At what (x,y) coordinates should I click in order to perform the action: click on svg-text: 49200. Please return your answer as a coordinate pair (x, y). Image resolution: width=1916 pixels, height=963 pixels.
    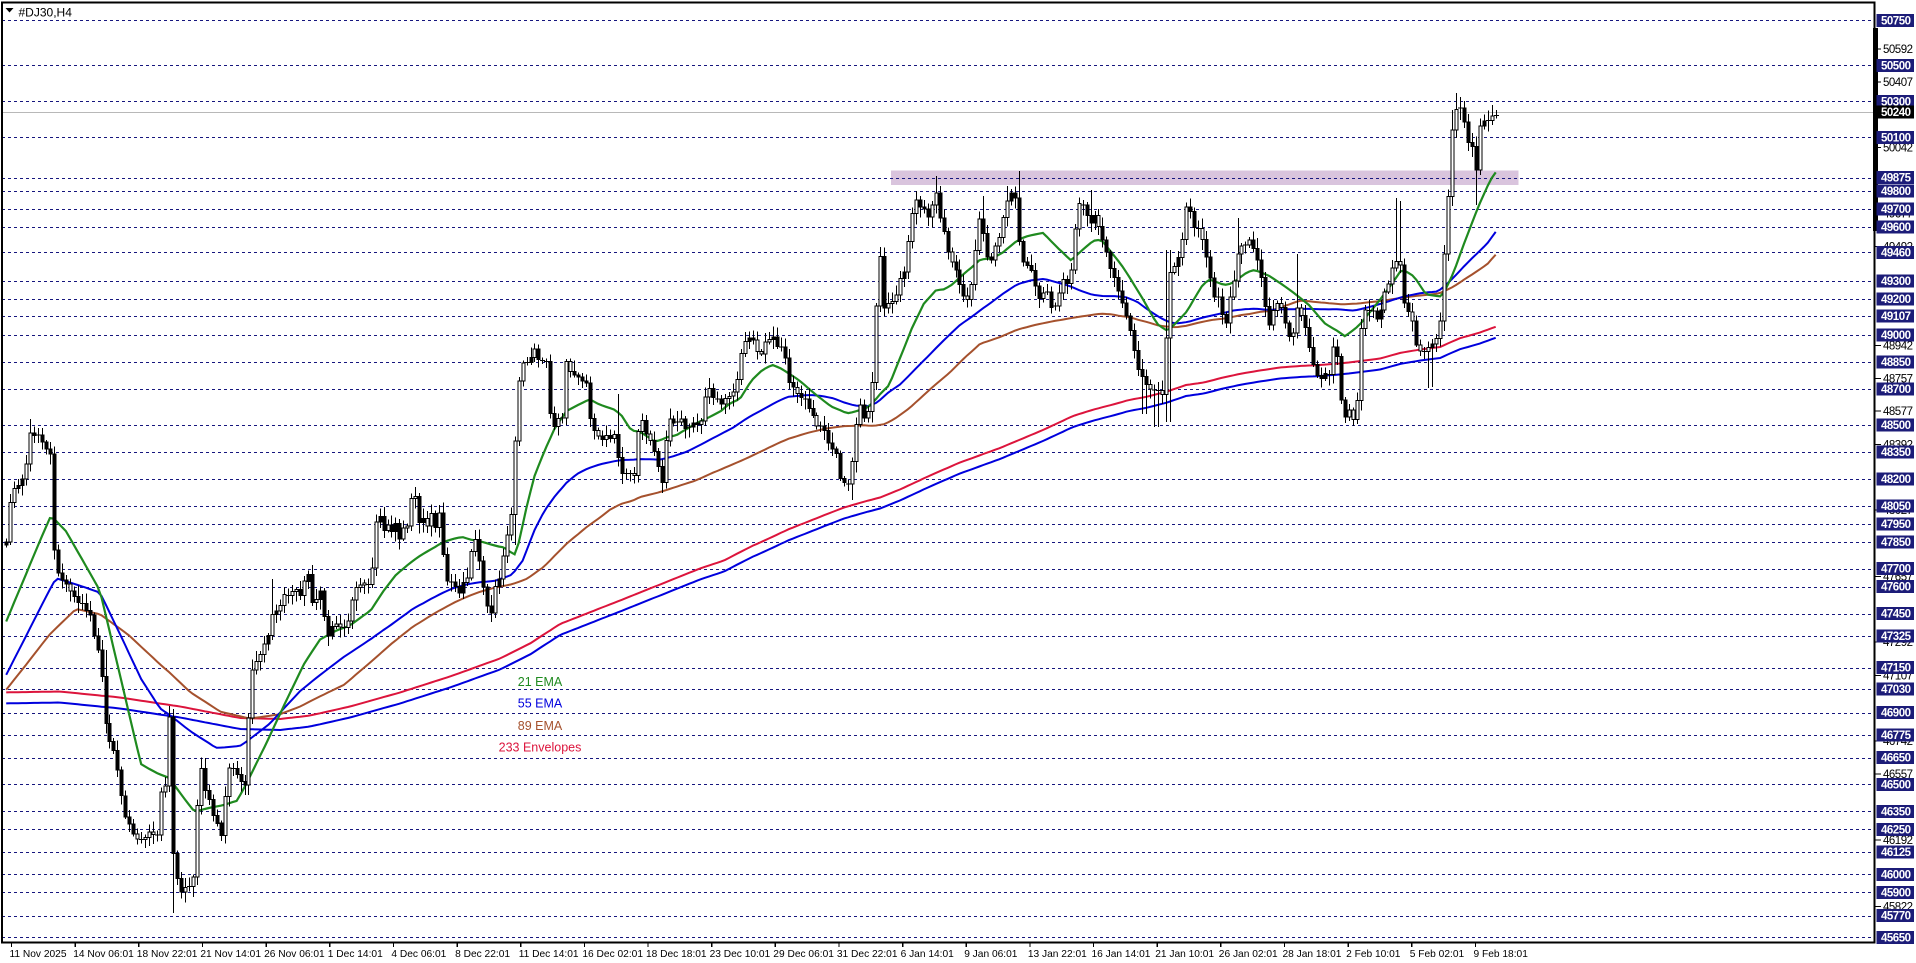
    Looking at the image, I should click on (1896, 300).